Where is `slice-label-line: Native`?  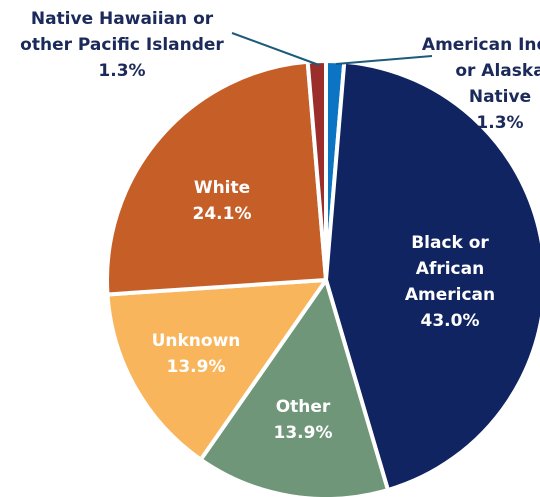
slice-label-line: Native is located at coordinates (500, 97).